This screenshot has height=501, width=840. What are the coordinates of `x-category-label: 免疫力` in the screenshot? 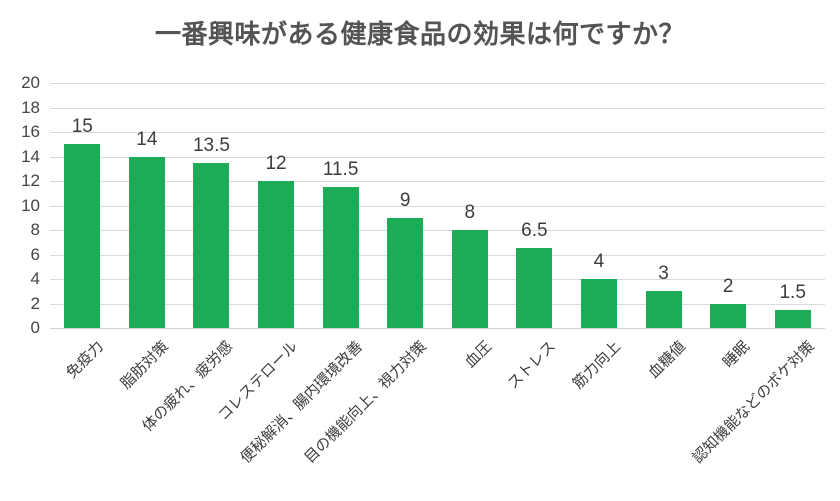 It's located at (85, 360).